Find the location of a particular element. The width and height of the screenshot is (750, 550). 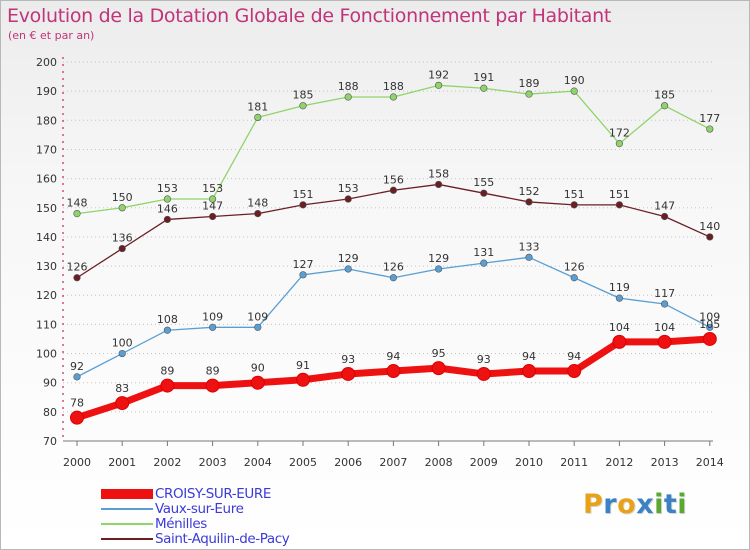

y-tick-label: 120 is located at coordinates (46, 295).